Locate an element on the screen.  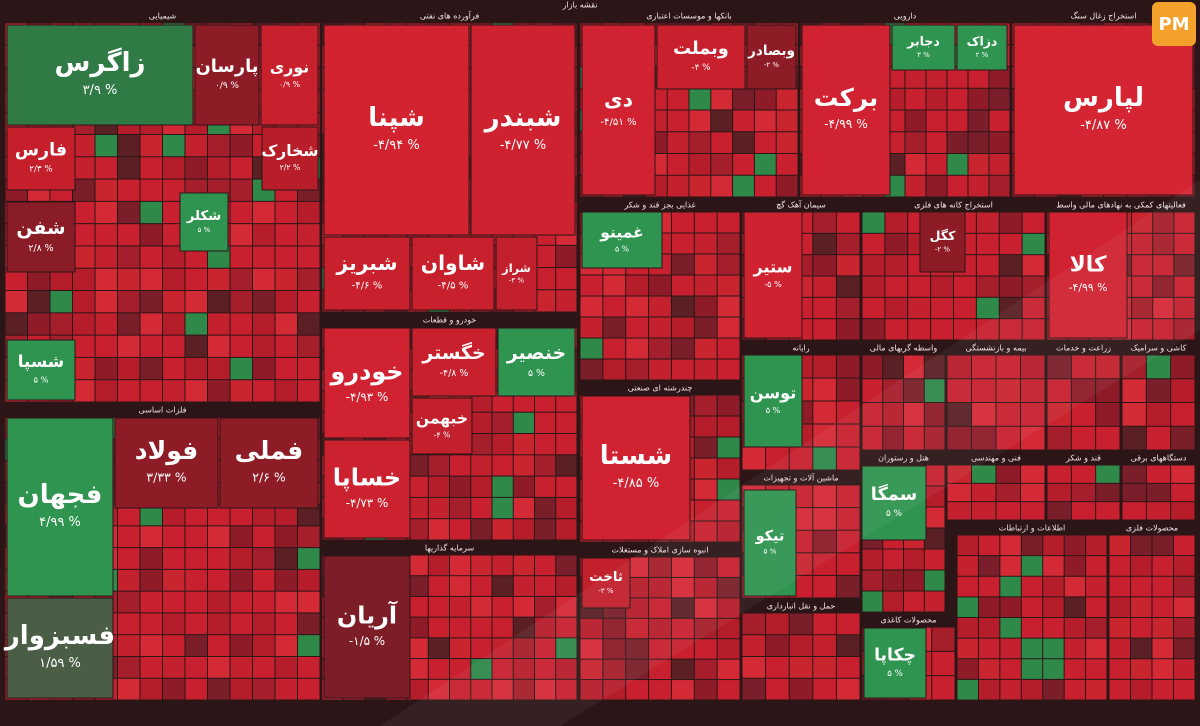
tile-label: دجابر is located at coordinates (923, 40).